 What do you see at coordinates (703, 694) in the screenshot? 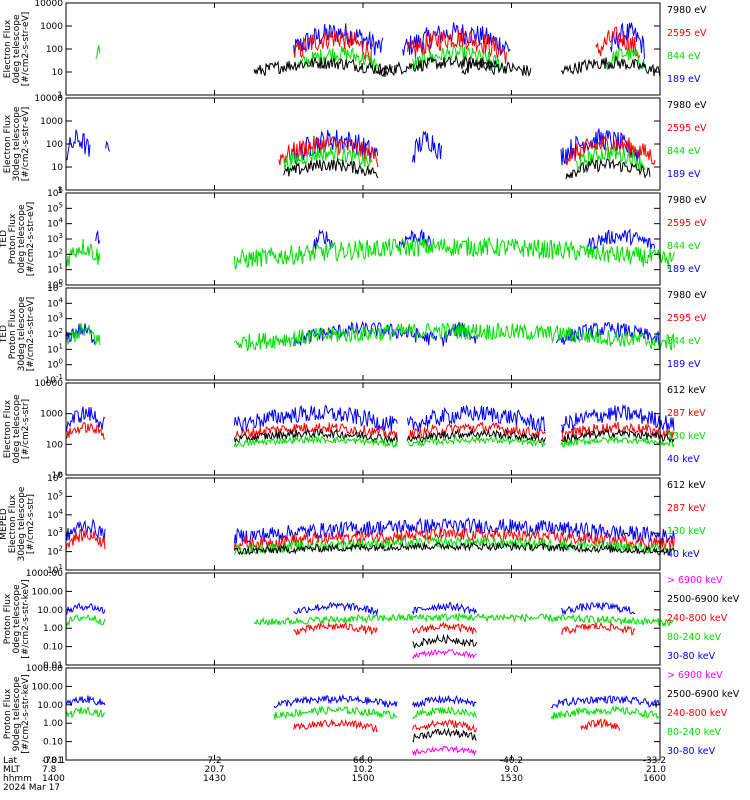
I see `legend-entry: 2500-6900 keV` at bounding box center [703, 694].